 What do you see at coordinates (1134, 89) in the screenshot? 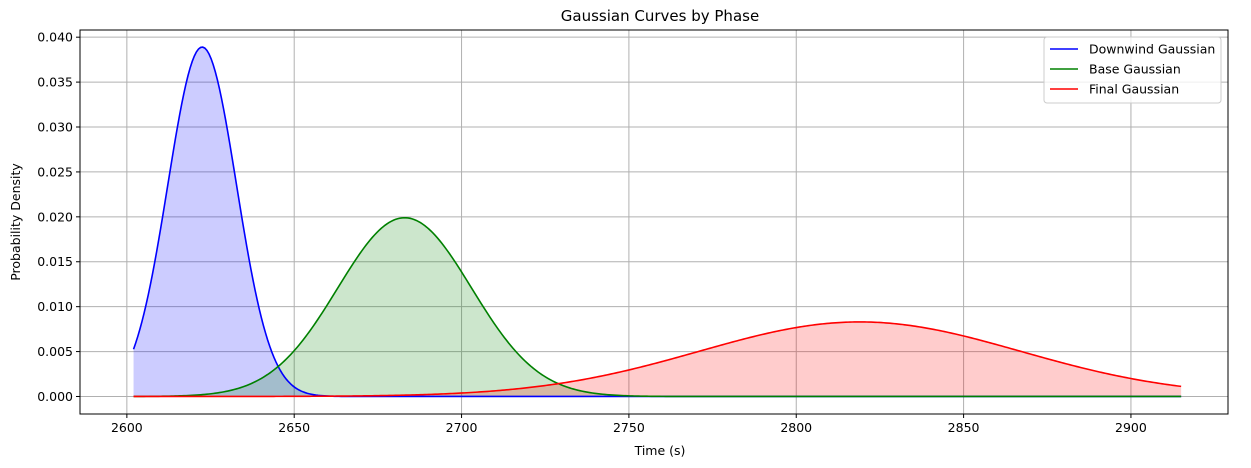
I see `legend-label-final-gaussian: Final Gaussian` at bounding box center [1134, 89].